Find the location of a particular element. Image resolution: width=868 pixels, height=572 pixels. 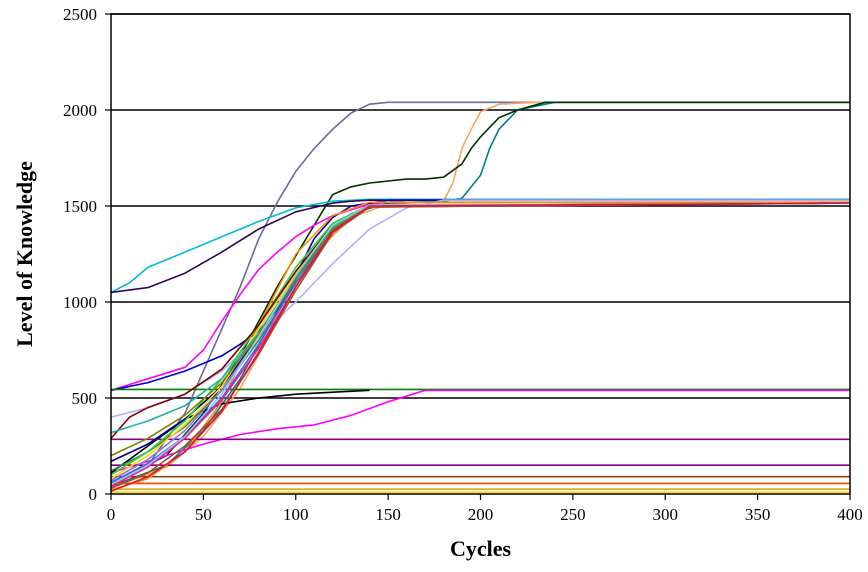

x-tick-label: 250 is located at coordinates (573, 514).